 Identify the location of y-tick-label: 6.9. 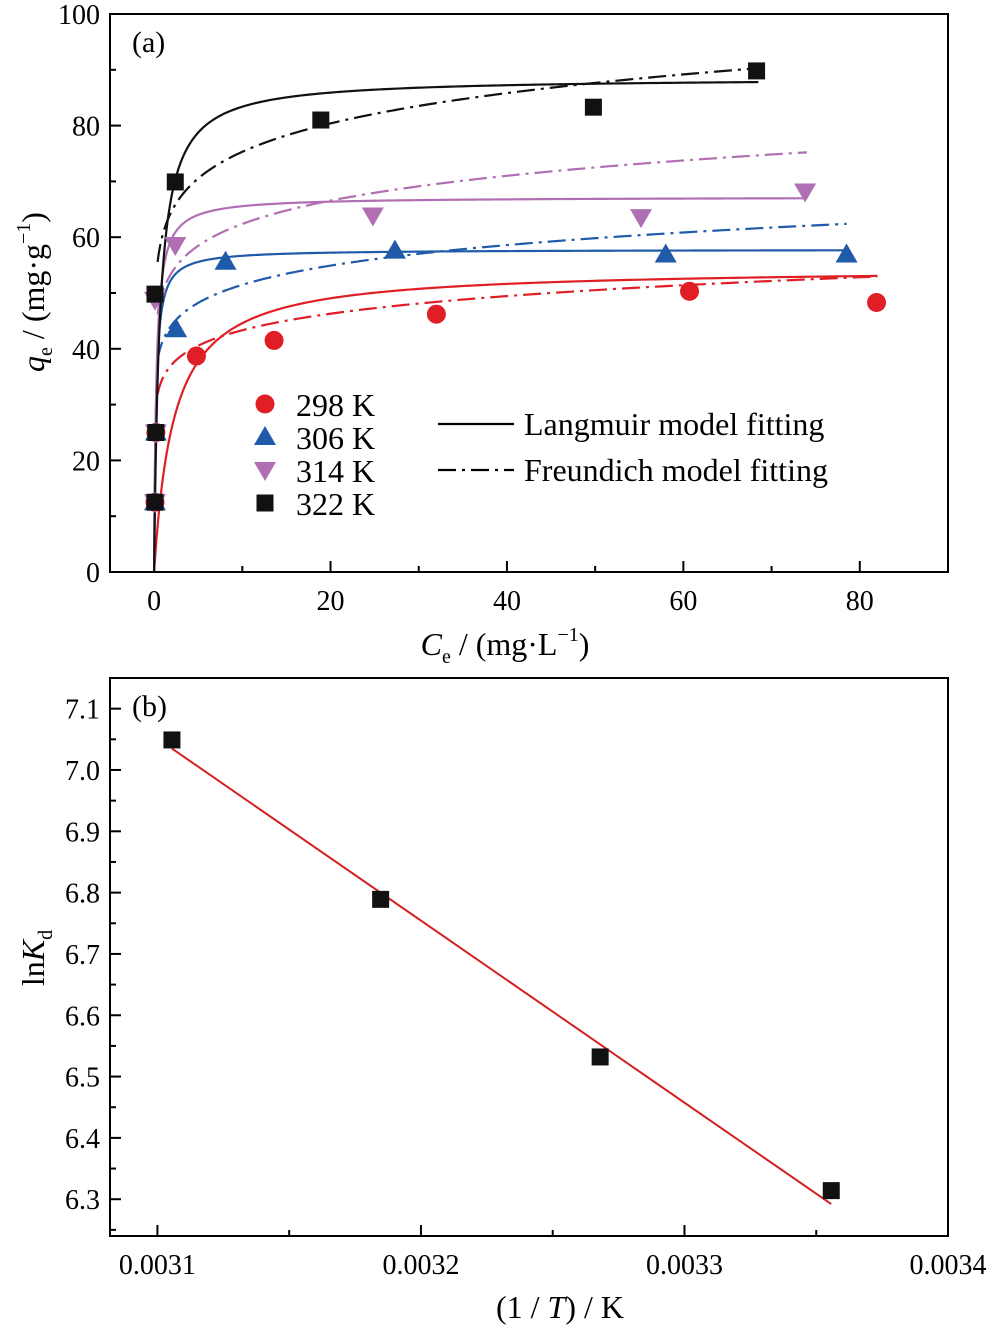
(82, 832).